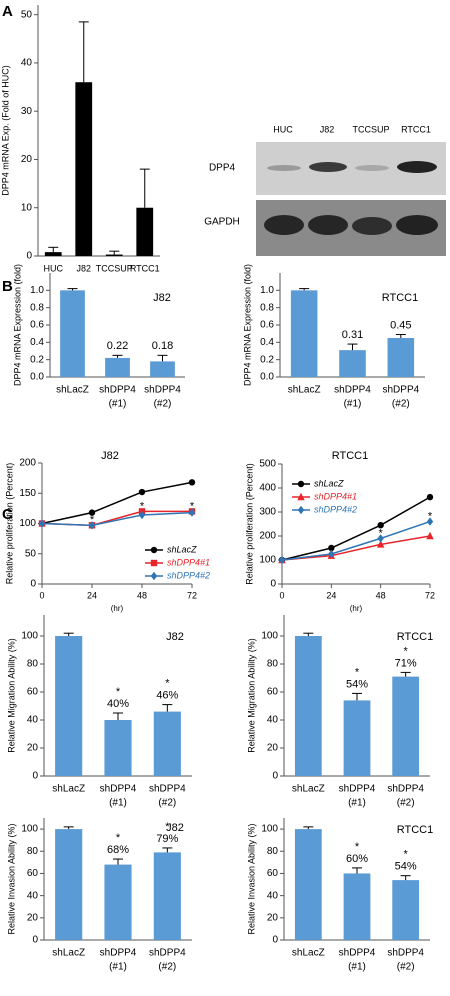  I want to click on chart-title: J82, so click(162, 298).